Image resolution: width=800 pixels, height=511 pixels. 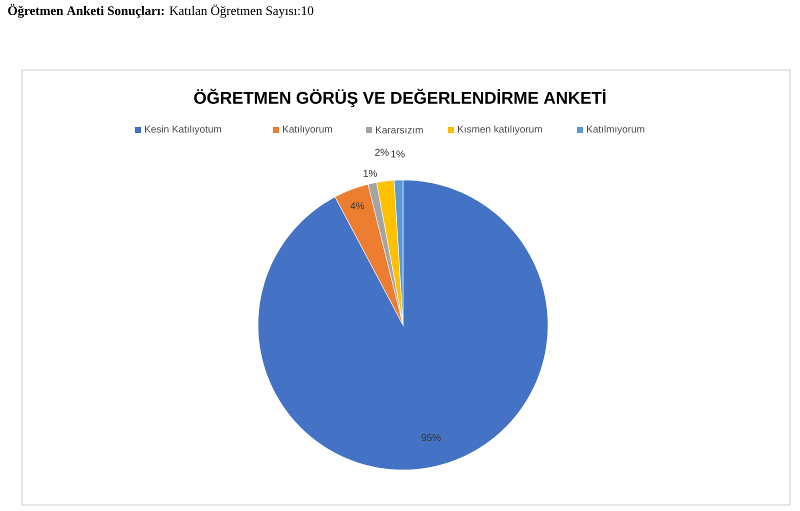 What do you see at coordinates (307, 130) in the screenshot?
I see `legend-label: Katılıyorum` at bounding box center [307, 130].